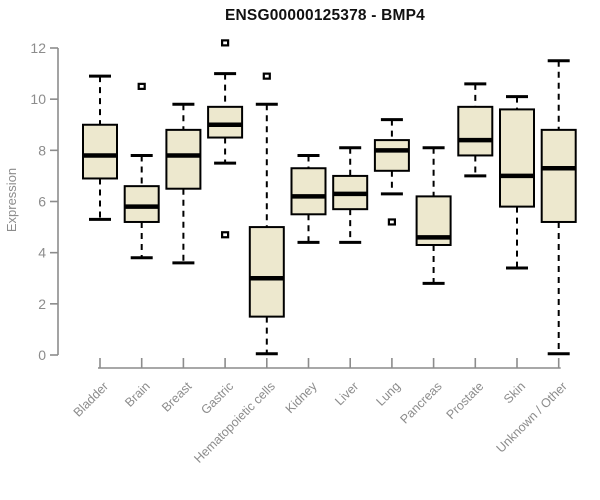 This screenshot has height=500, width=600. What do you see at coordinates (42, 150) in the screenshot?
I see `y-tick-label: 8` at bounding box center [42, 150].